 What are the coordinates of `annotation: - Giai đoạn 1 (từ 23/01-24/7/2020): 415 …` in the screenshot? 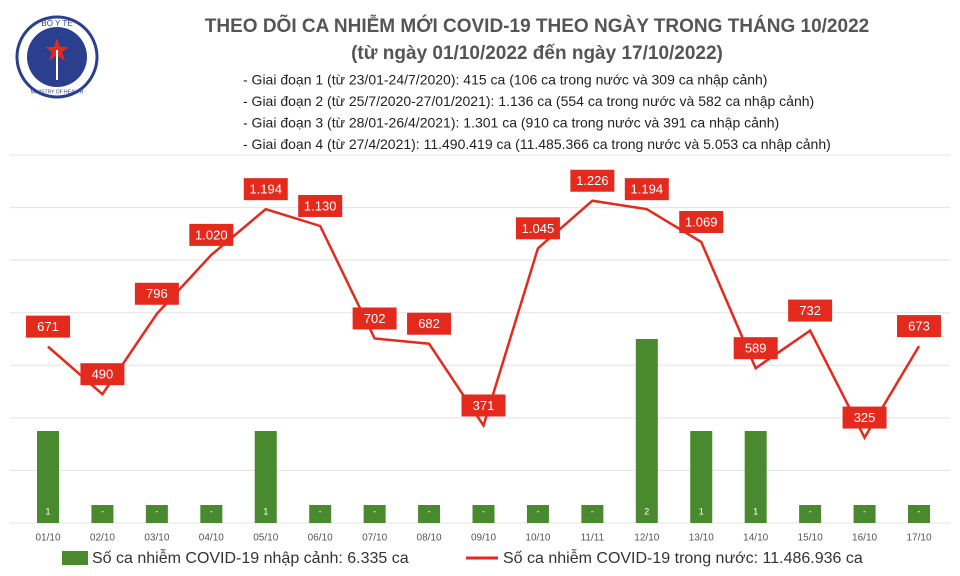 It's located at (505, 80).